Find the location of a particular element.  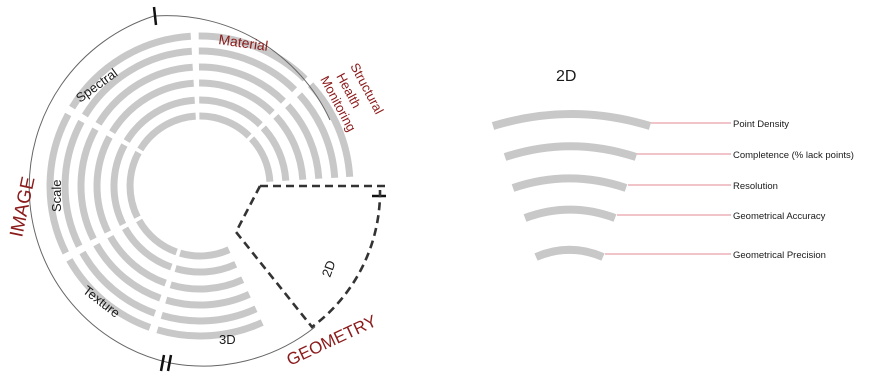

material-outline-arc is located at coordinates (242, 68).